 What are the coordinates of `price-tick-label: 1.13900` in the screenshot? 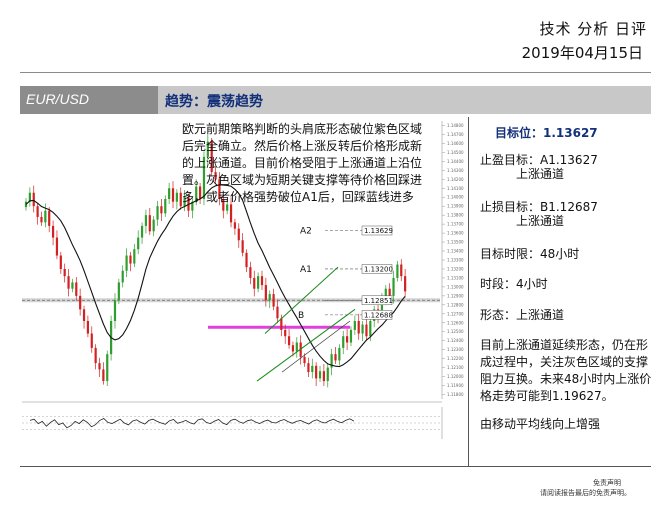 It's located at (455, 206).